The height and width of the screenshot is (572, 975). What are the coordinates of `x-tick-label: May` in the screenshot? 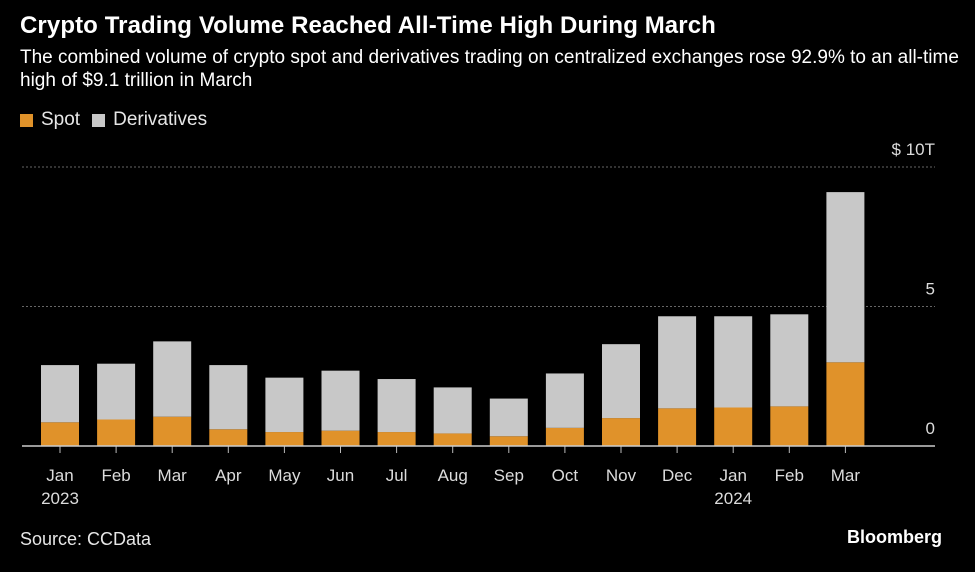 It's located at (284, 475).